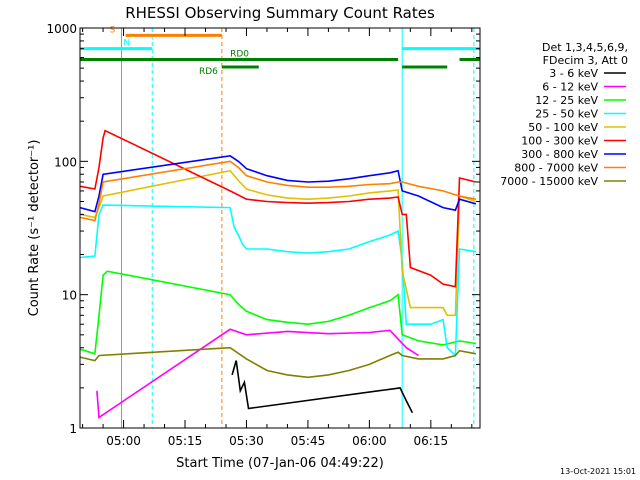 Image resolution: width=640 pixels, height=480 pixels. Describe the element at coordinates (73, 429) in the screenshot. I see `y-tick-label: 1` at that location.